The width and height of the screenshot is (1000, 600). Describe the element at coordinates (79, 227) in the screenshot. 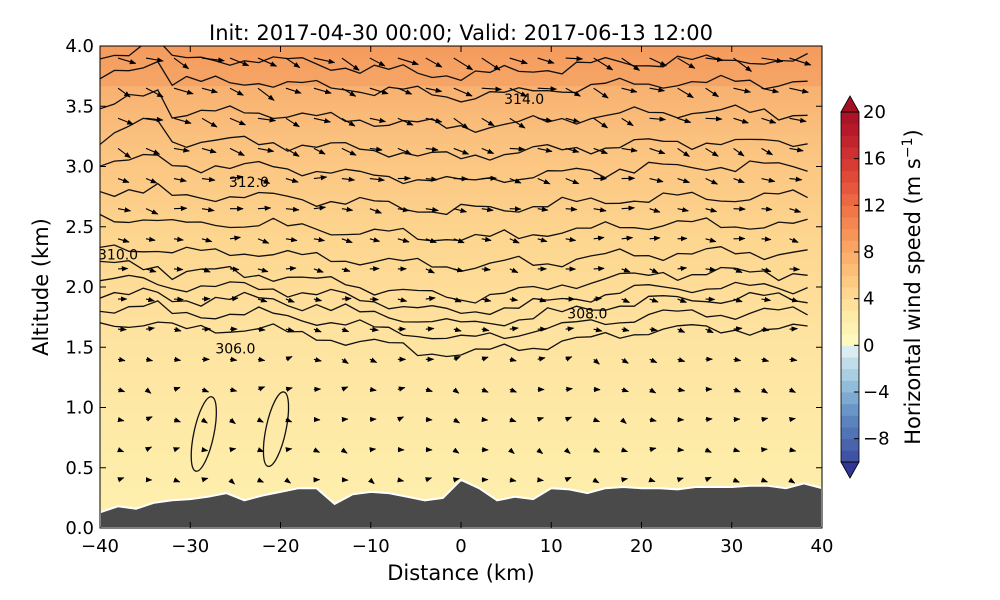

I see `y-tick-label: 2.5` at that location.